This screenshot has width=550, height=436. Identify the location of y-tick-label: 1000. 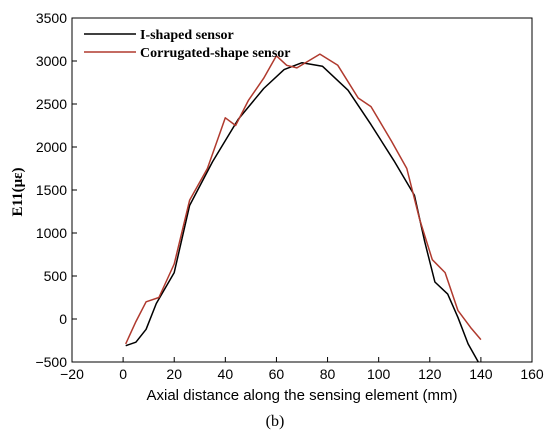
(51, 233).